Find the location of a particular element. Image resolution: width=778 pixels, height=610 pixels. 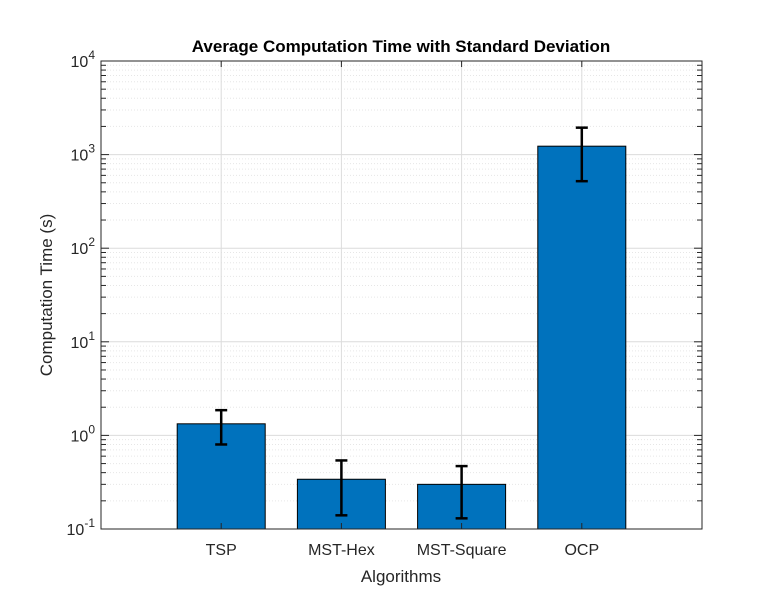

y-tick-label: 10⁻¹ is located at coordinates (81, 527).